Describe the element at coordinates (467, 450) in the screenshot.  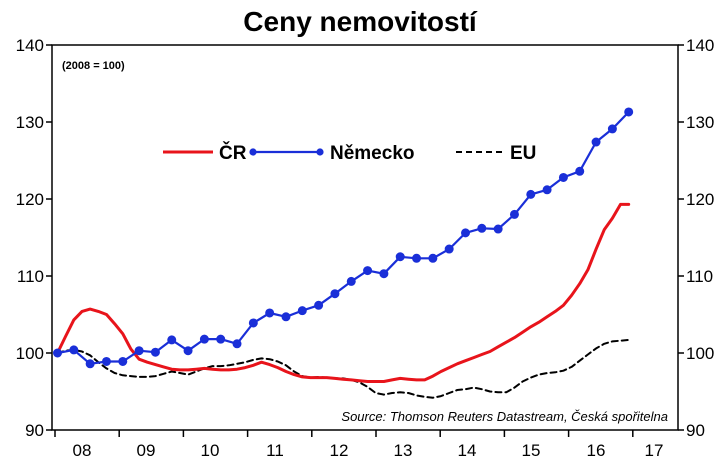
I see `x-tick-label: 14` at that location.